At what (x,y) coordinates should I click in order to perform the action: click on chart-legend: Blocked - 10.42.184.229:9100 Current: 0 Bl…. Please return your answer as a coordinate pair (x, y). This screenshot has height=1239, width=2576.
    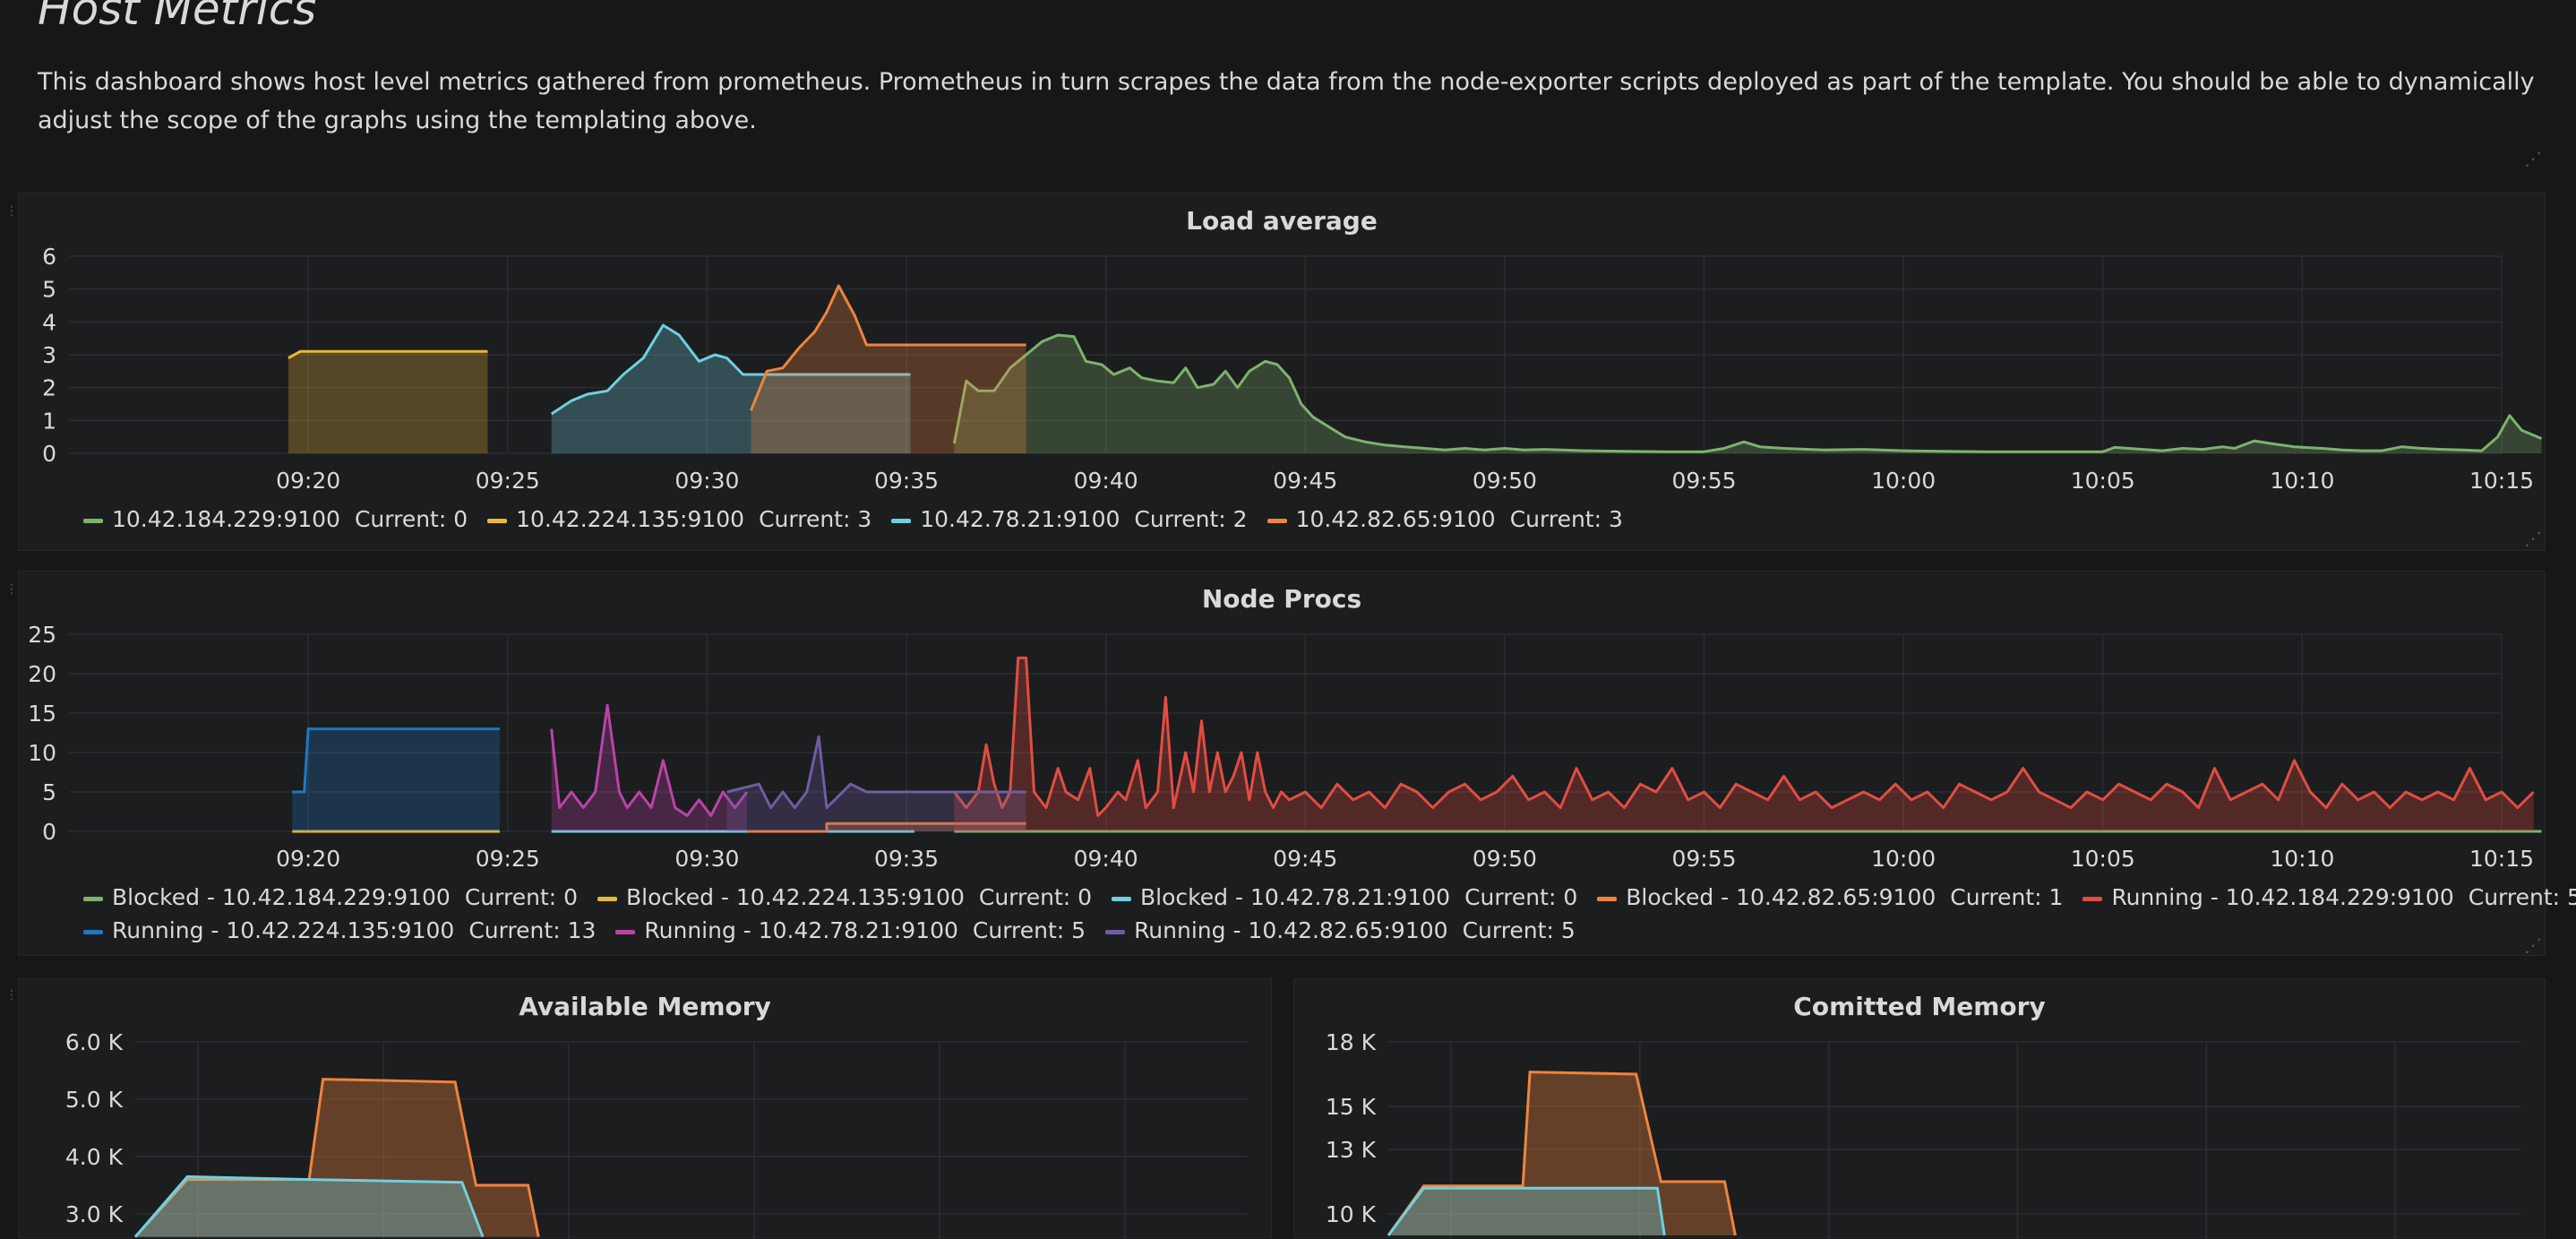
    Looking at the image, I should click on (1329, 914).